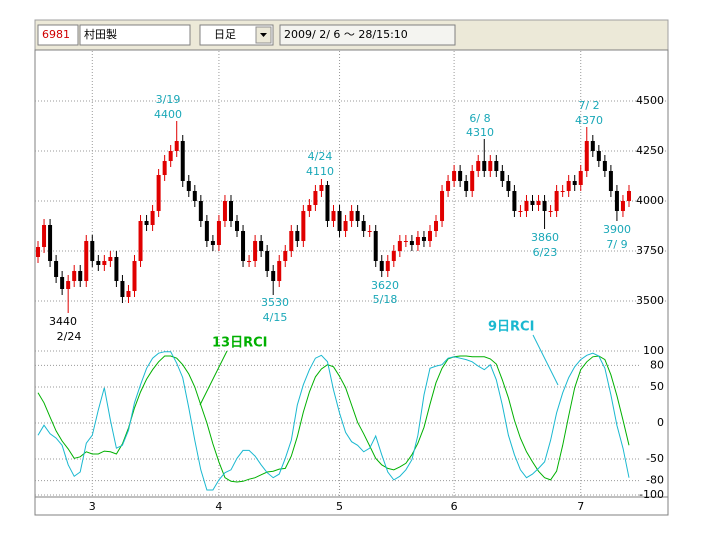  Describe the element at coordinates (617, 229) in the screenshot. I see `annotation-value: 3900` at that location.